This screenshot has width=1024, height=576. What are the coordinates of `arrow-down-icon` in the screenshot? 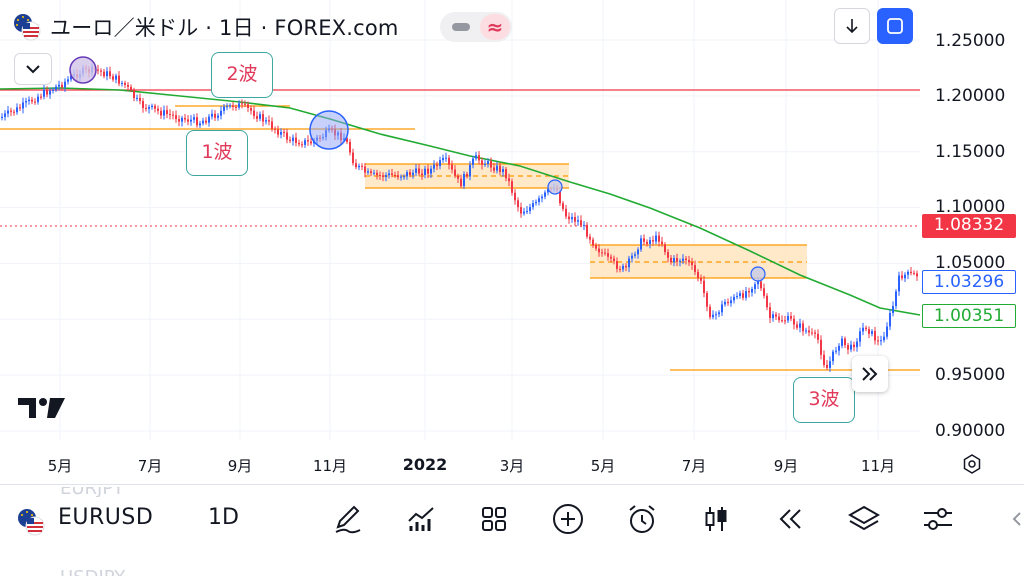 It's located at (852, 26).